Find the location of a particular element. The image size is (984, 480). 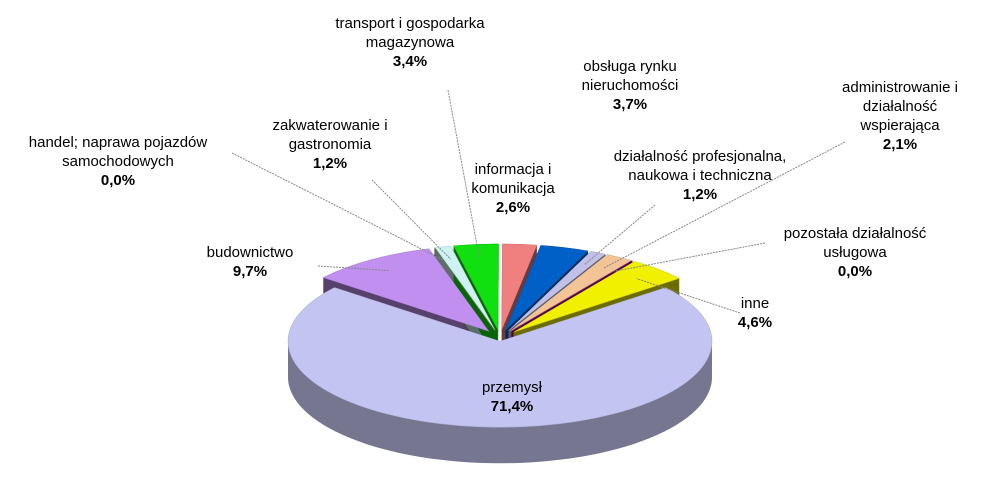

value-label: 3,7% is located at coordinates (630, 104).